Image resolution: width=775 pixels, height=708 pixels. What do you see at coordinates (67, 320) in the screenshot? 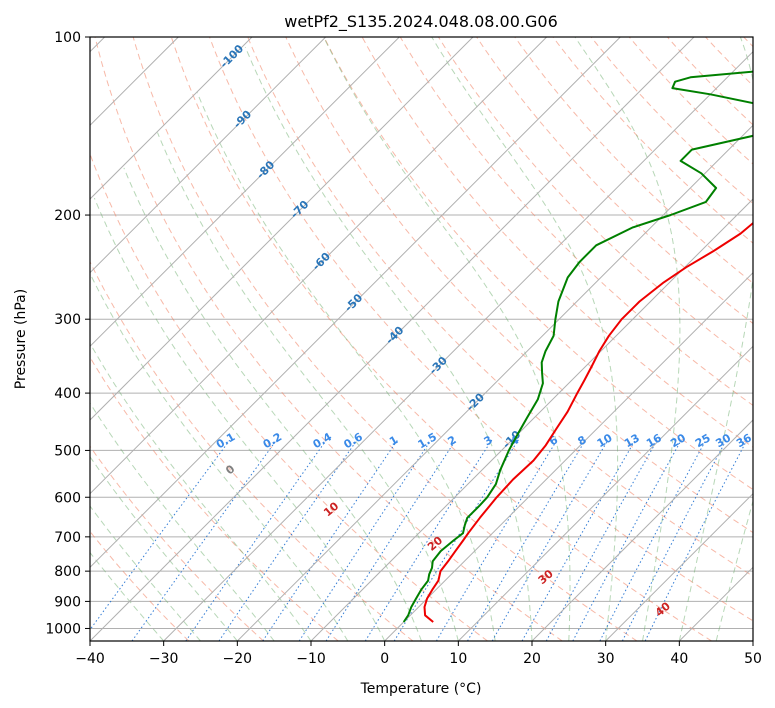
I see `y-tick-label: 300` at bounding box center [67, 320].